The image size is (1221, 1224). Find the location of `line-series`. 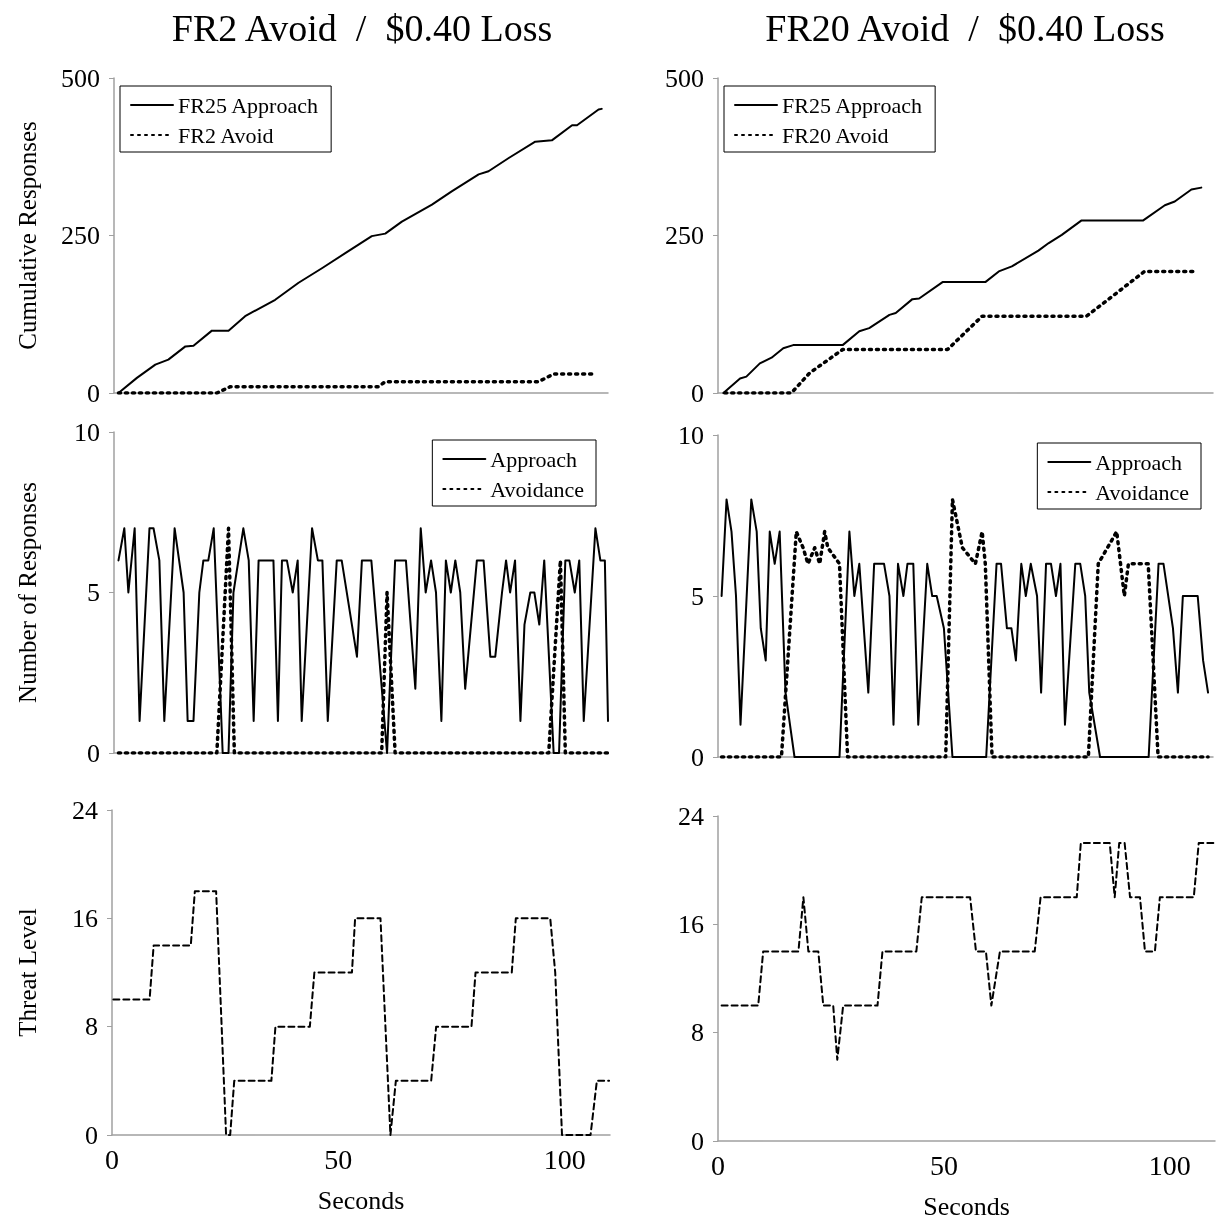

line-series is located at coordinates (968, 951).